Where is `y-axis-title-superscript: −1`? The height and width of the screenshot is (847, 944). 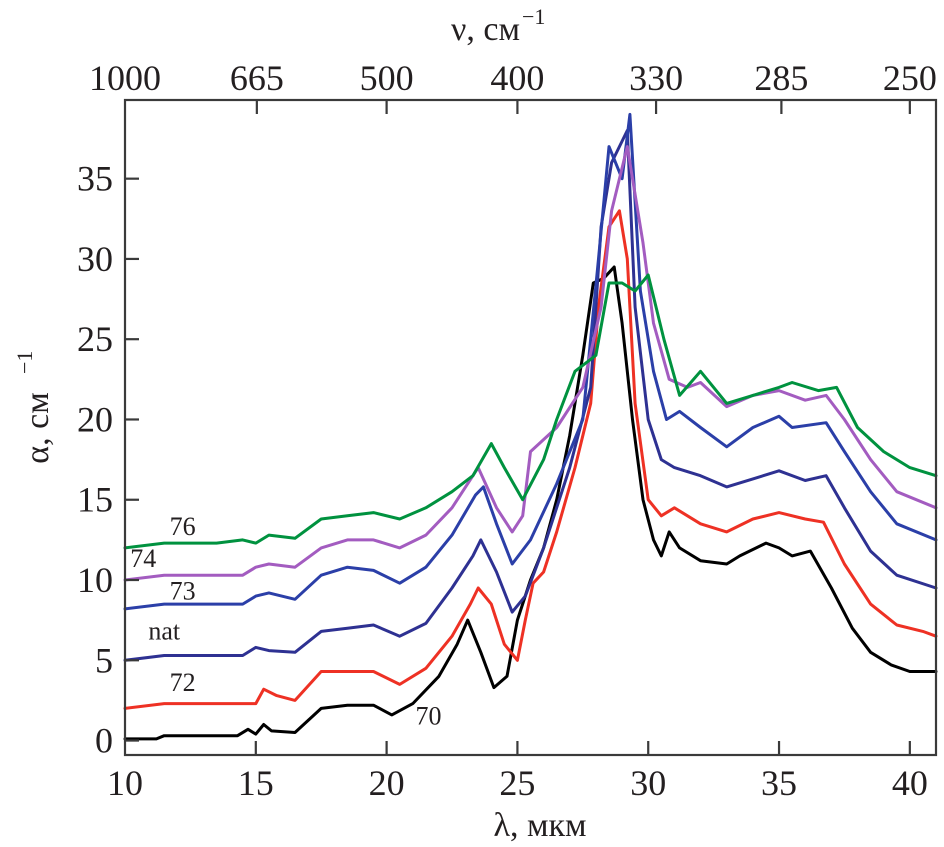 y-axis-title-superscript: −1 is located at coordinates (24, 362).